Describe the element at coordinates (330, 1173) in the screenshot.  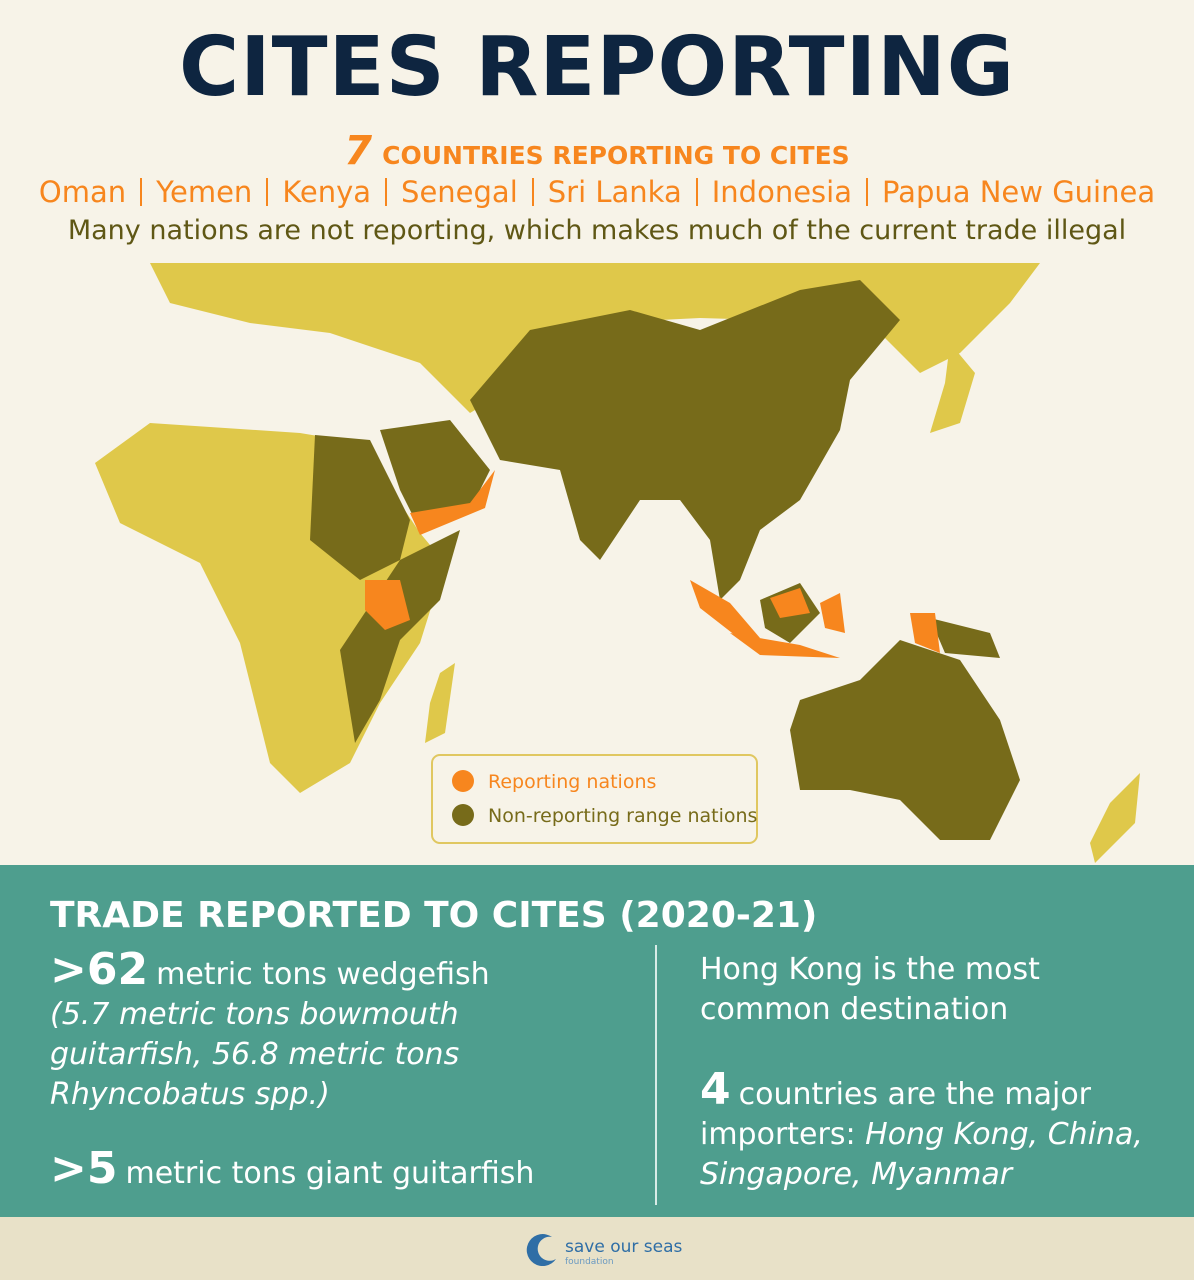
I see `item-text: metric tons giant guitarfish` at that location.